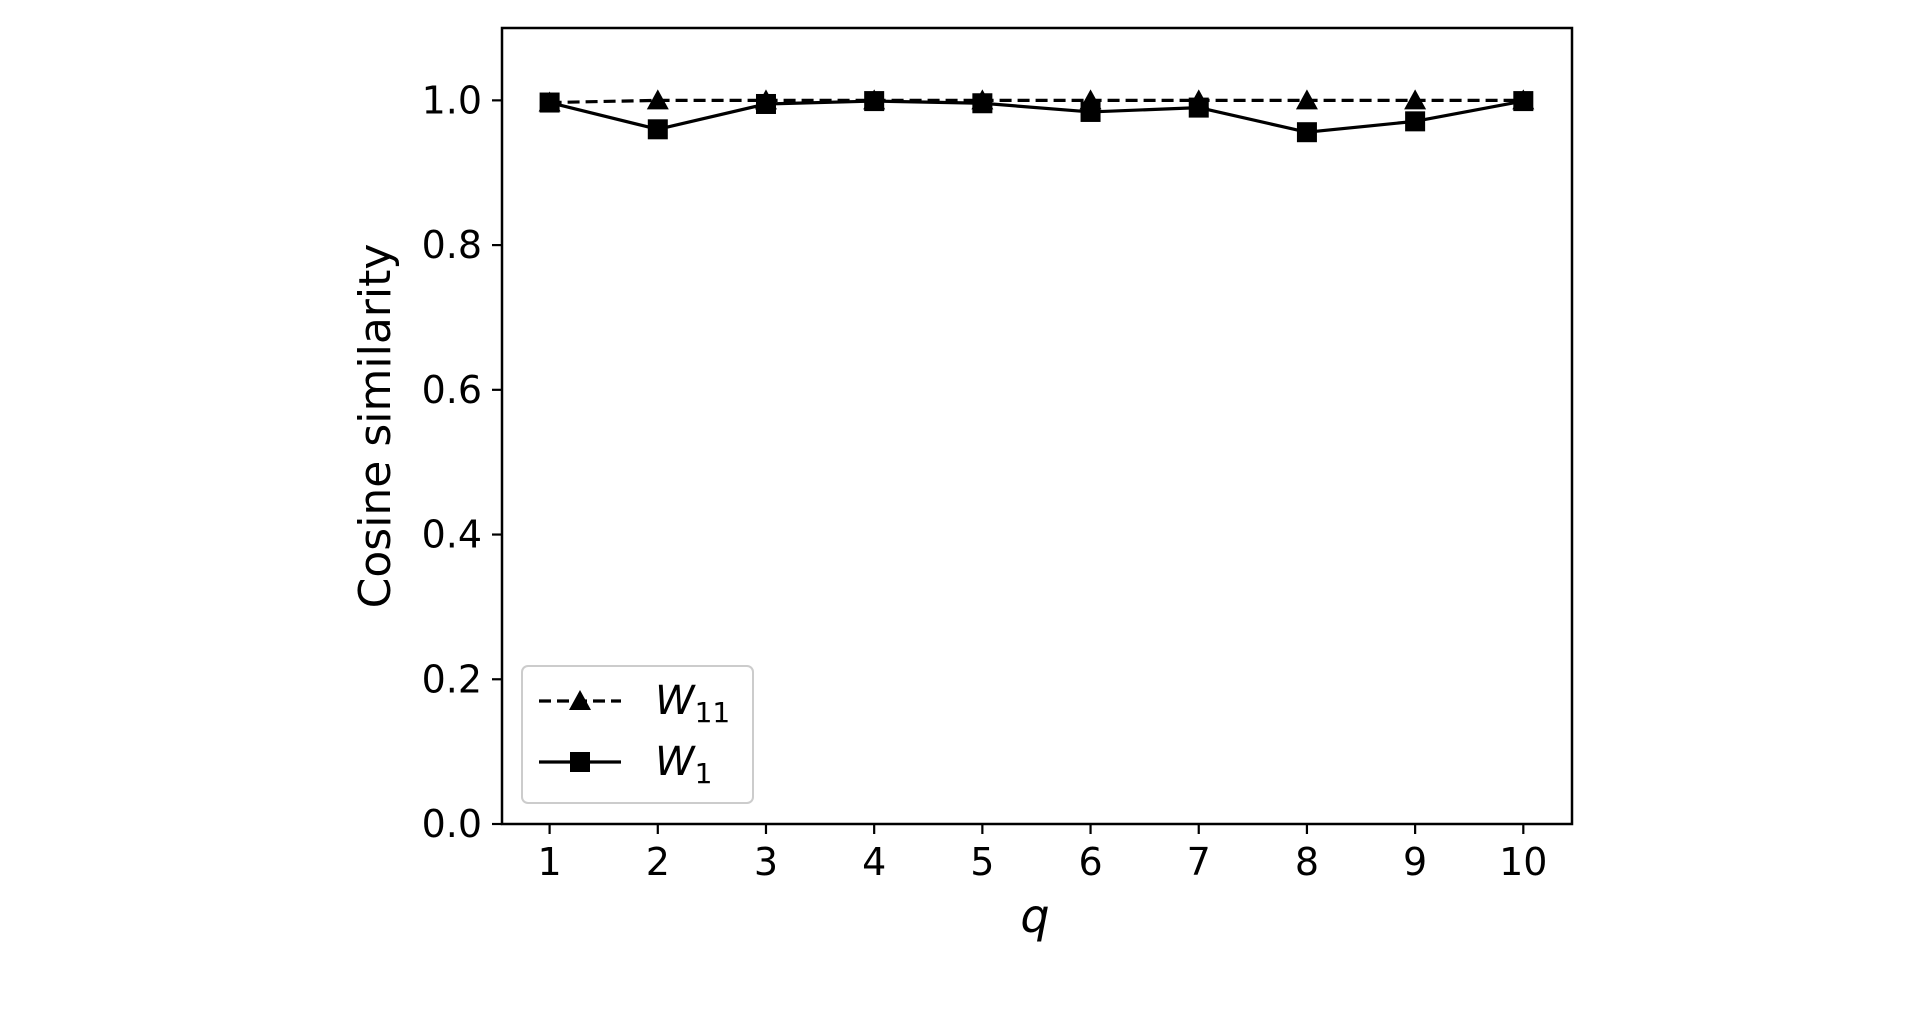 This screenshot has width=1932, height=1028. Describe the element at coordinates (375, 426) in the screenshot. I see `y-axis-label: Cosine similarity` at that location.